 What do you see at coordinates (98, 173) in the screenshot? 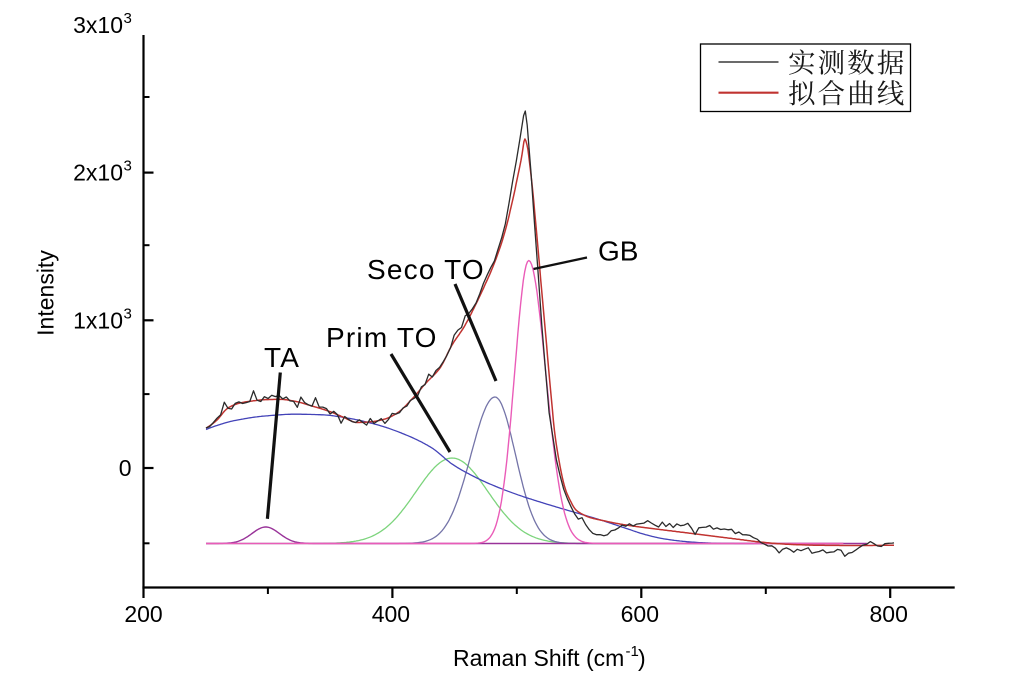
I see `svg-text: 2x10` at bounding box center [98, 173].